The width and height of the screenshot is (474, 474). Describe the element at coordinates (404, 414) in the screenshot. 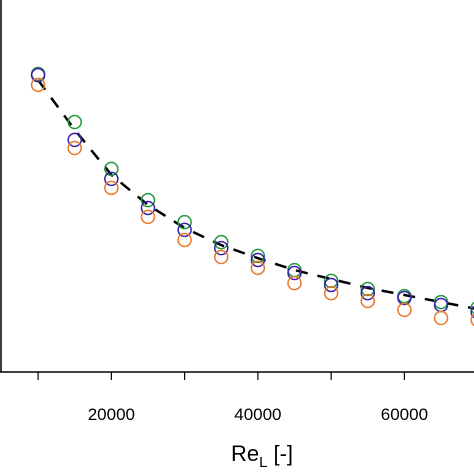

I see `x-tick-label: 60000` at that location.